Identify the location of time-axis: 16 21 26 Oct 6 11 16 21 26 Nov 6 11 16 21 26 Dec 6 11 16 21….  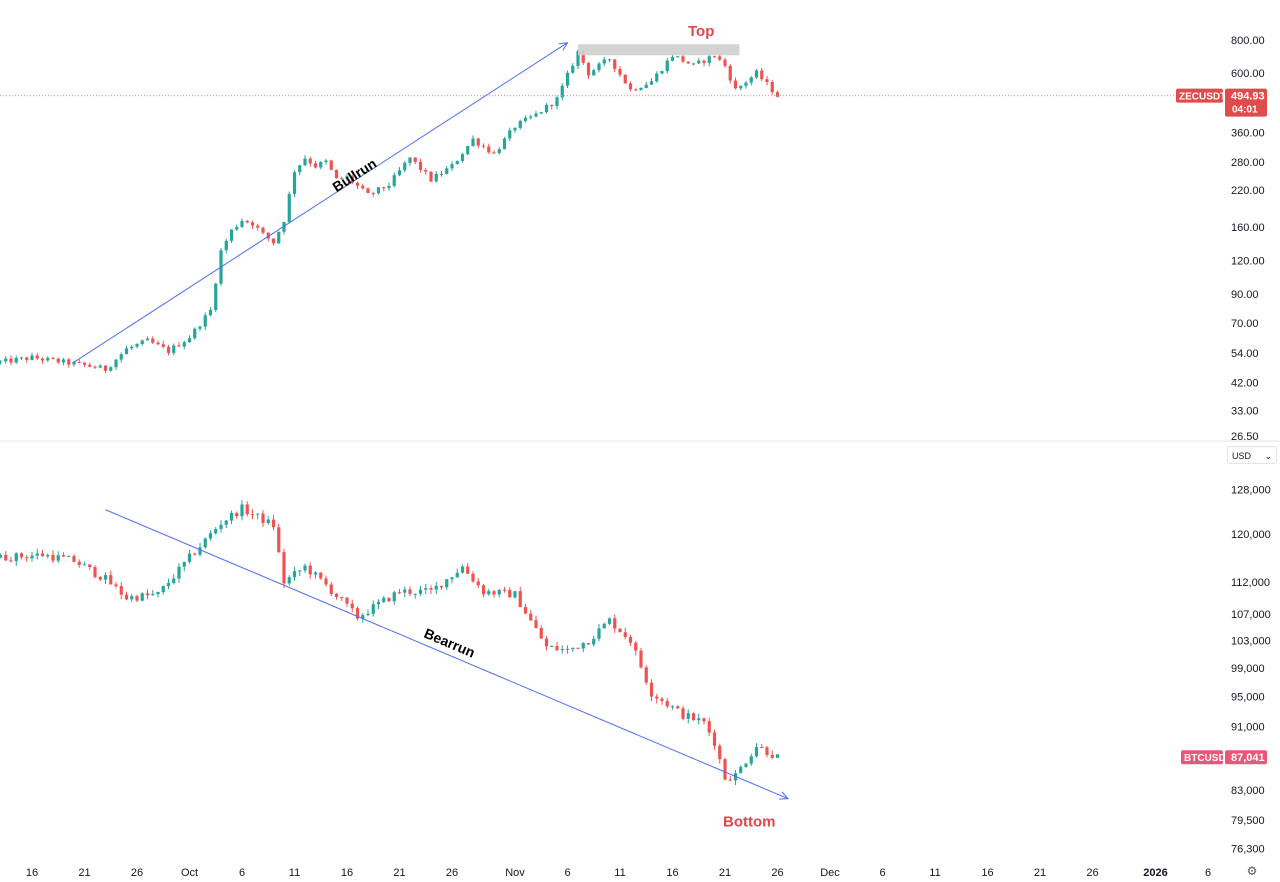
(618, 873).